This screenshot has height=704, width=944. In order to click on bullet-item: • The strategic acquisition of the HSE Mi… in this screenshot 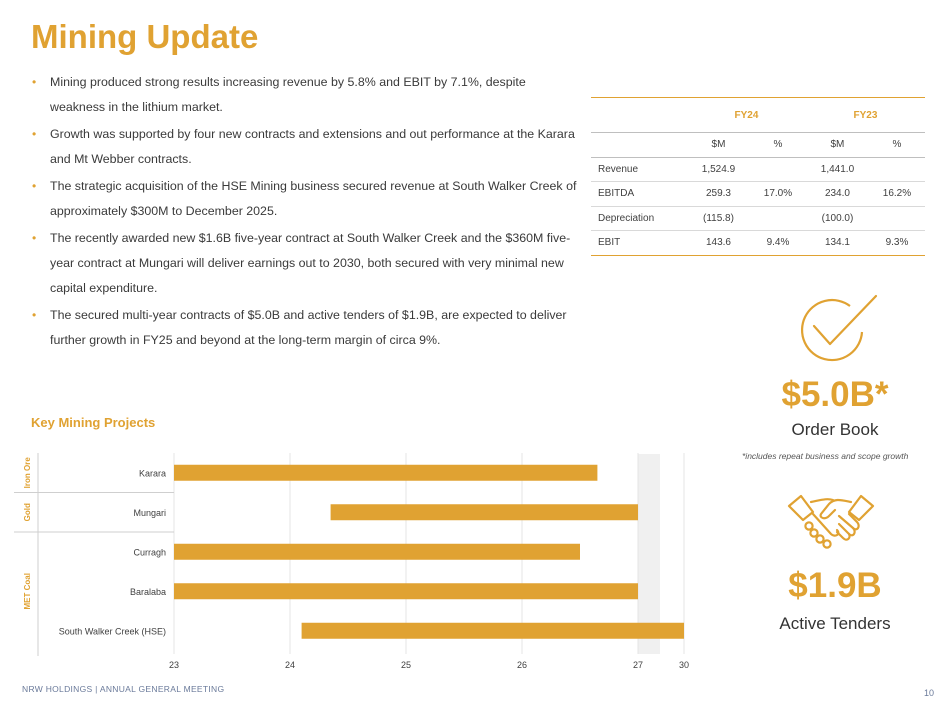, I will do `click(306, 199)`.